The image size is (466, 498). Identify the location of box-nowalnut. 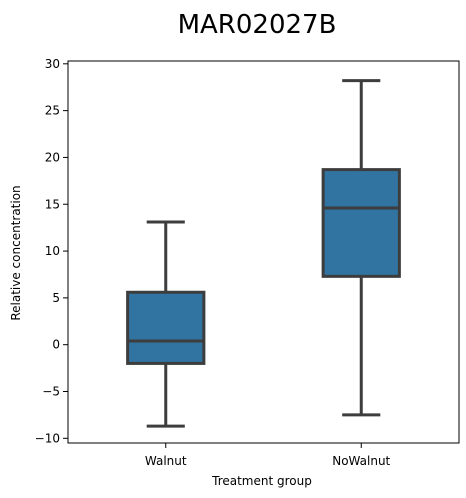
(361, 248).